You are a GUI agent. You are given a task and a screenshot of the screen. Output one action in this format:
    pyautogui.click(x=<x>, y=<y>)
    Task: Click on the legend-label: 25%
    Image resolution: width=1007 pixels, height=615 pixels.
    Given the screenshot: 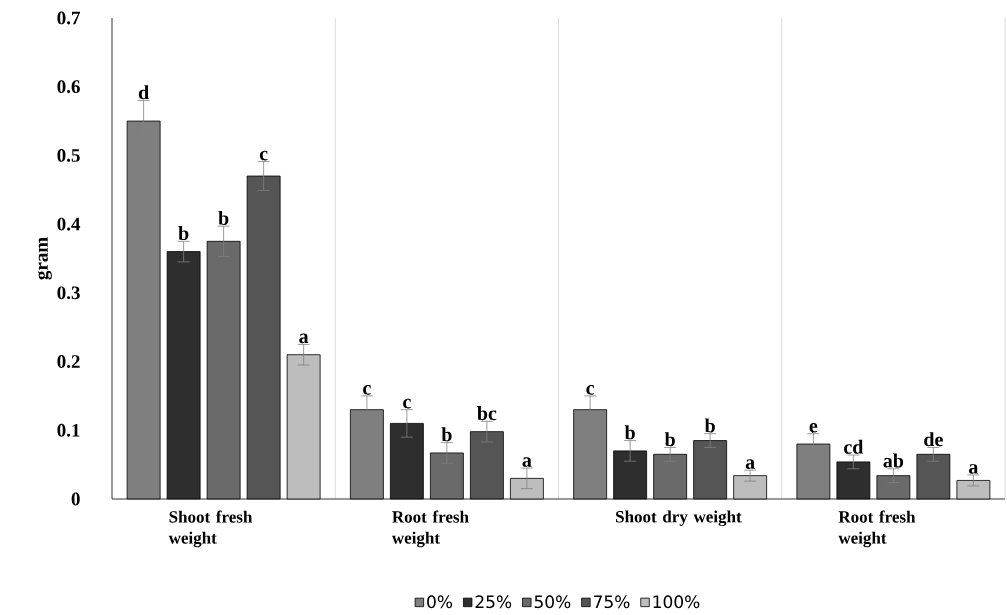 What is the action you would take?
    pyautogui.click(x=493, y=602)
    